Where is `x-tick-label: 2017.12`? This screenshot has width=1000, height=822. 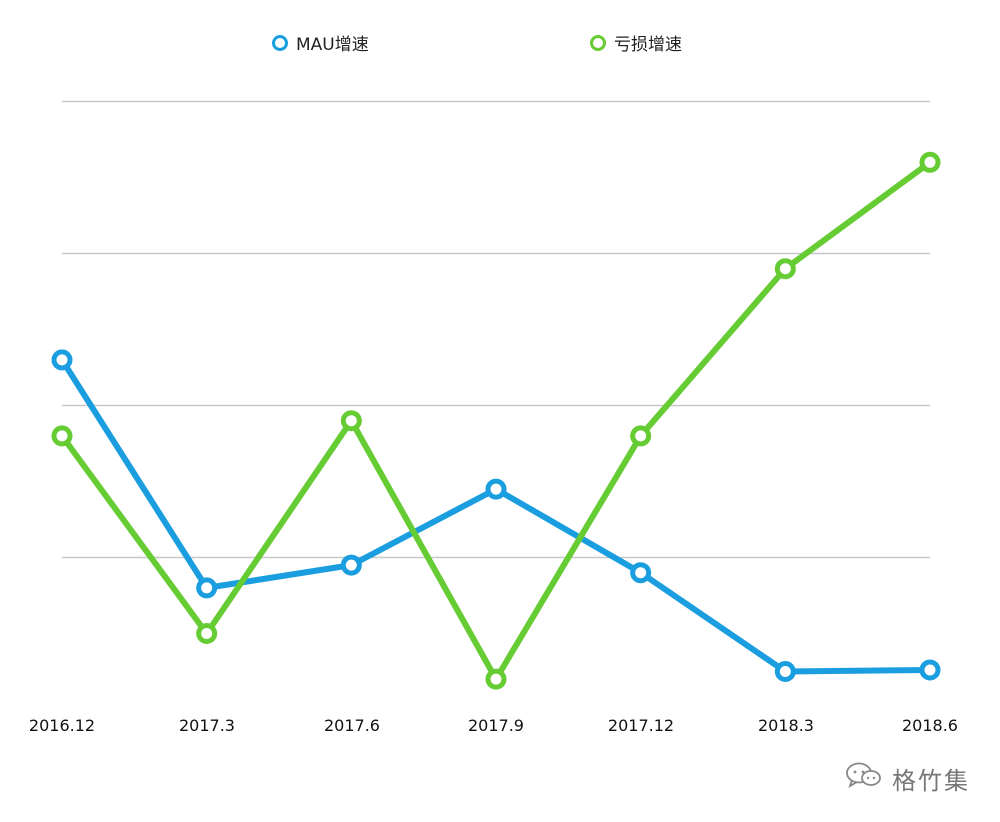
x-tick-label: 2017.12 is located at coordinates (641, 725).